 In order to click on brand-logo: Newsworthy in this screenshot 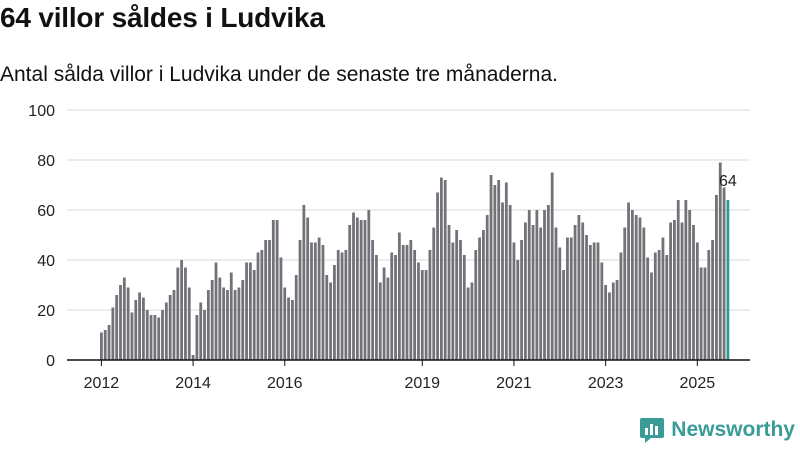, I will do `click(717, 430)`.